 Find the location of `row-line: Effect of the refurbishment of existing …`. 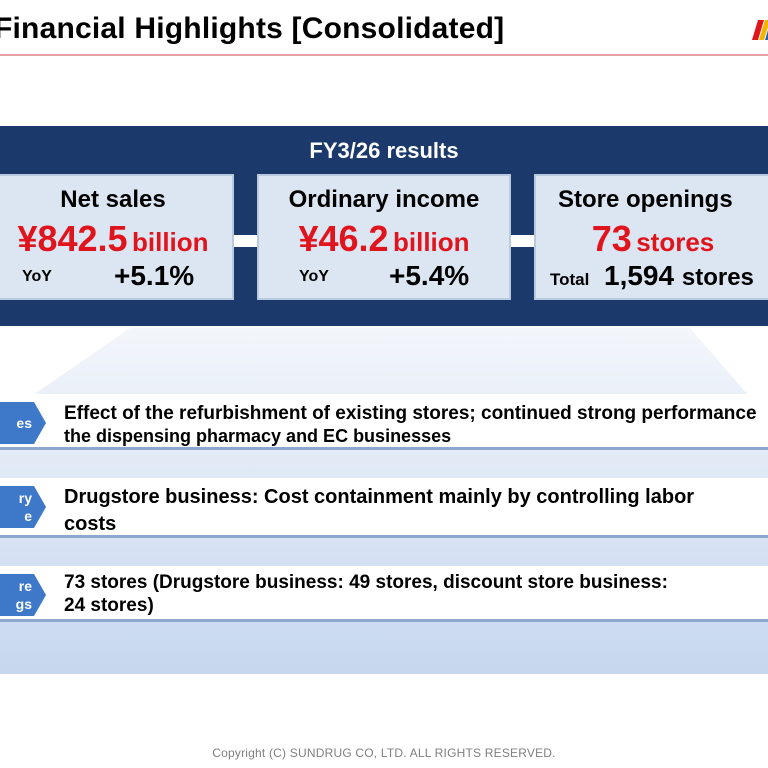

row-line: Effect of the refurbishment of existing … is located at coordinates (410, 413).